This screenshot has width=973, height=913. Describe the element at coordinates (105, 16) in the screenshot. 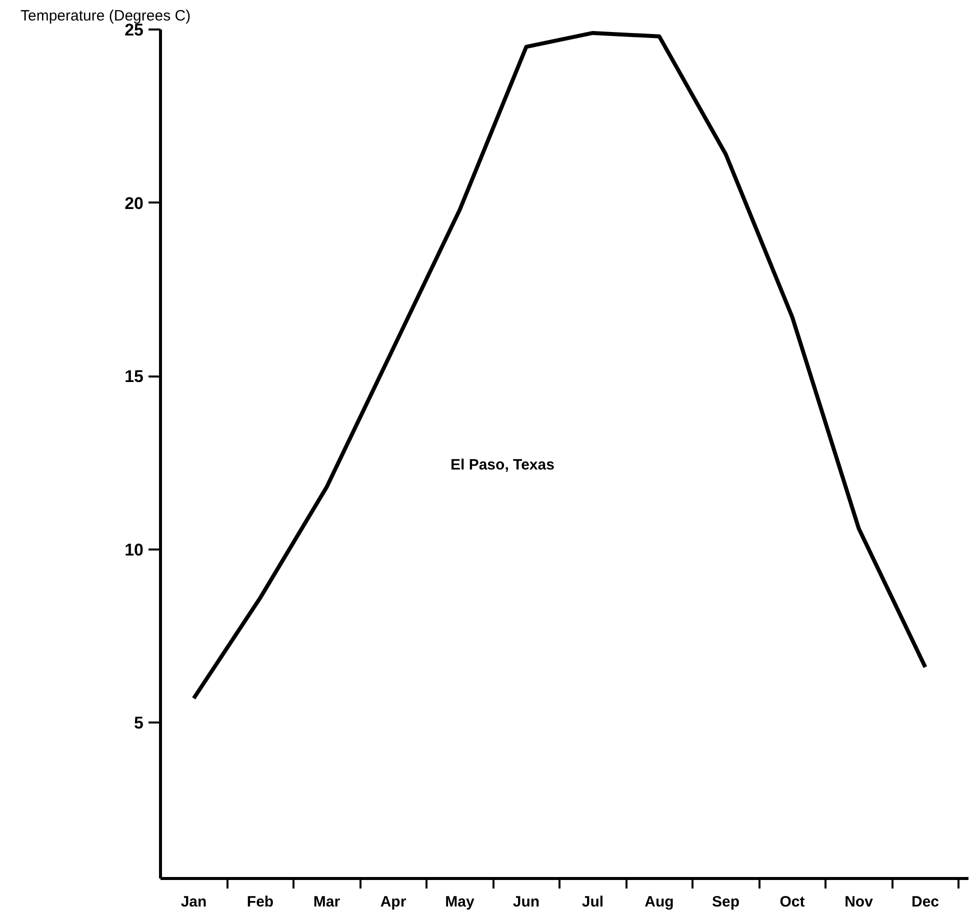

I see `y-axis-title: Temperature (Degrees C)` at that location.